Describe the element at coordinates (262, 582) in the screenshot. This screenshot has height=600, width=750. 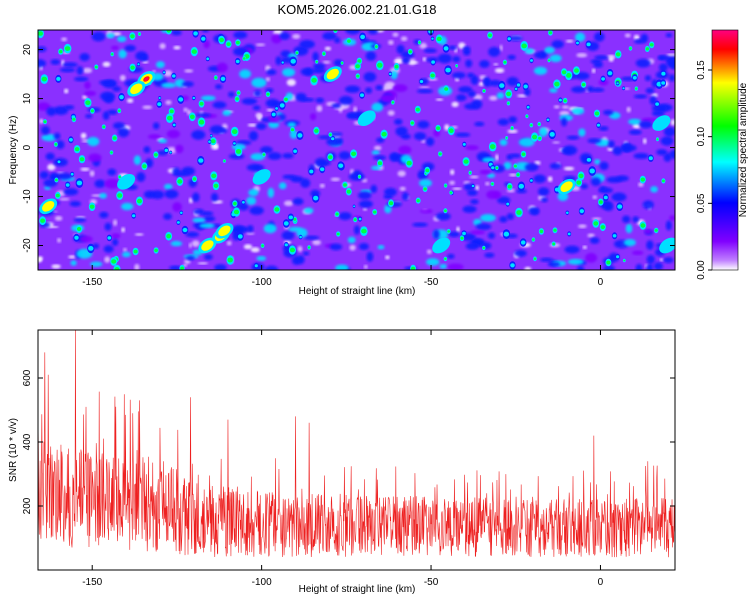
I see `x-tick-label: -100` at that location.